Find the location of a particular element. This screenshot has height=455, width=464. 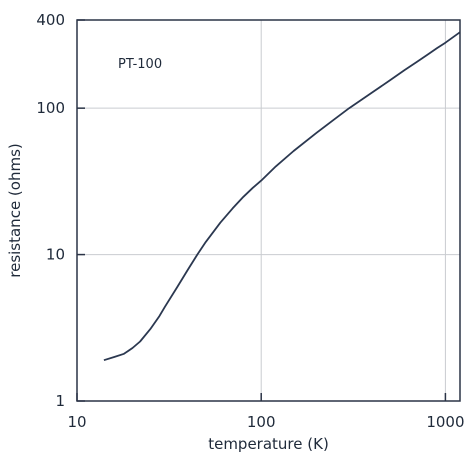

x-tick-label: 100 is located at coordinates (261, 422).